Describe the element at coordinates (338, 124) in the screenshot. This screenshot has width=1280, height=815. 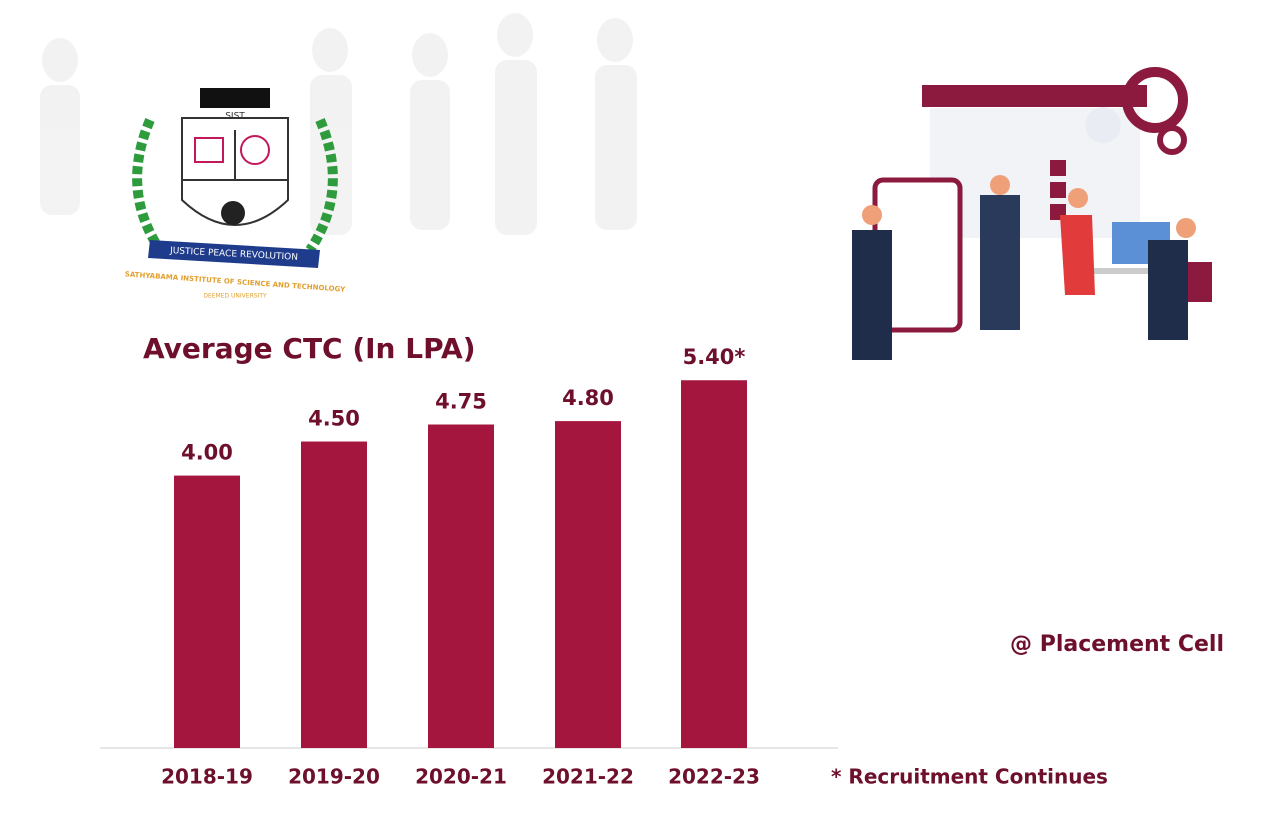
I see `background-figures` at that location.